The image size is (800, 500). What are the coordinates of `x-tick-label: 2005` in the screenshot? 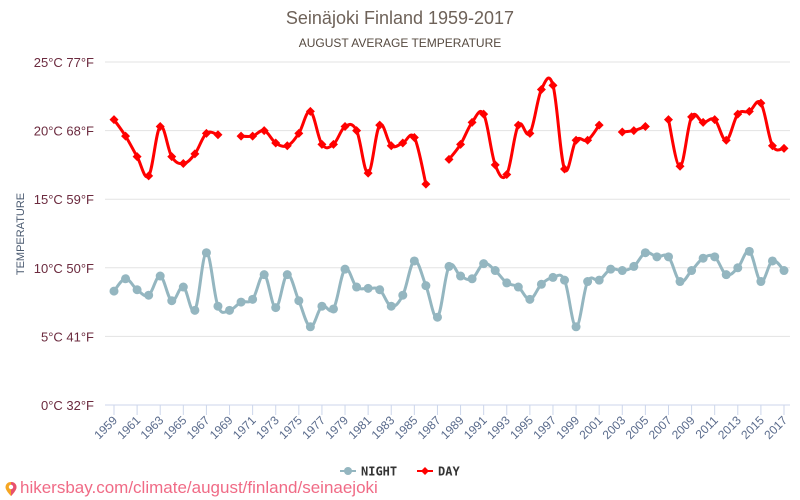 It's located at (637, 427).